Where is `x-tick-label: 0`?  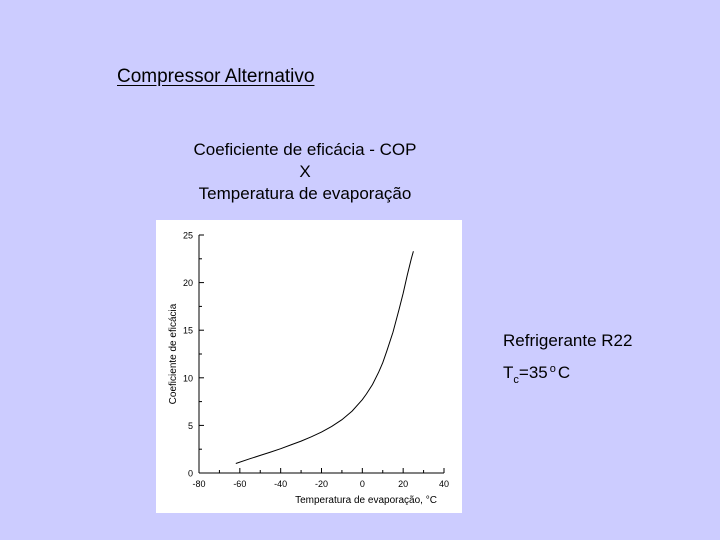 x-tick-label: 0 is located at coordinates (362, 484).